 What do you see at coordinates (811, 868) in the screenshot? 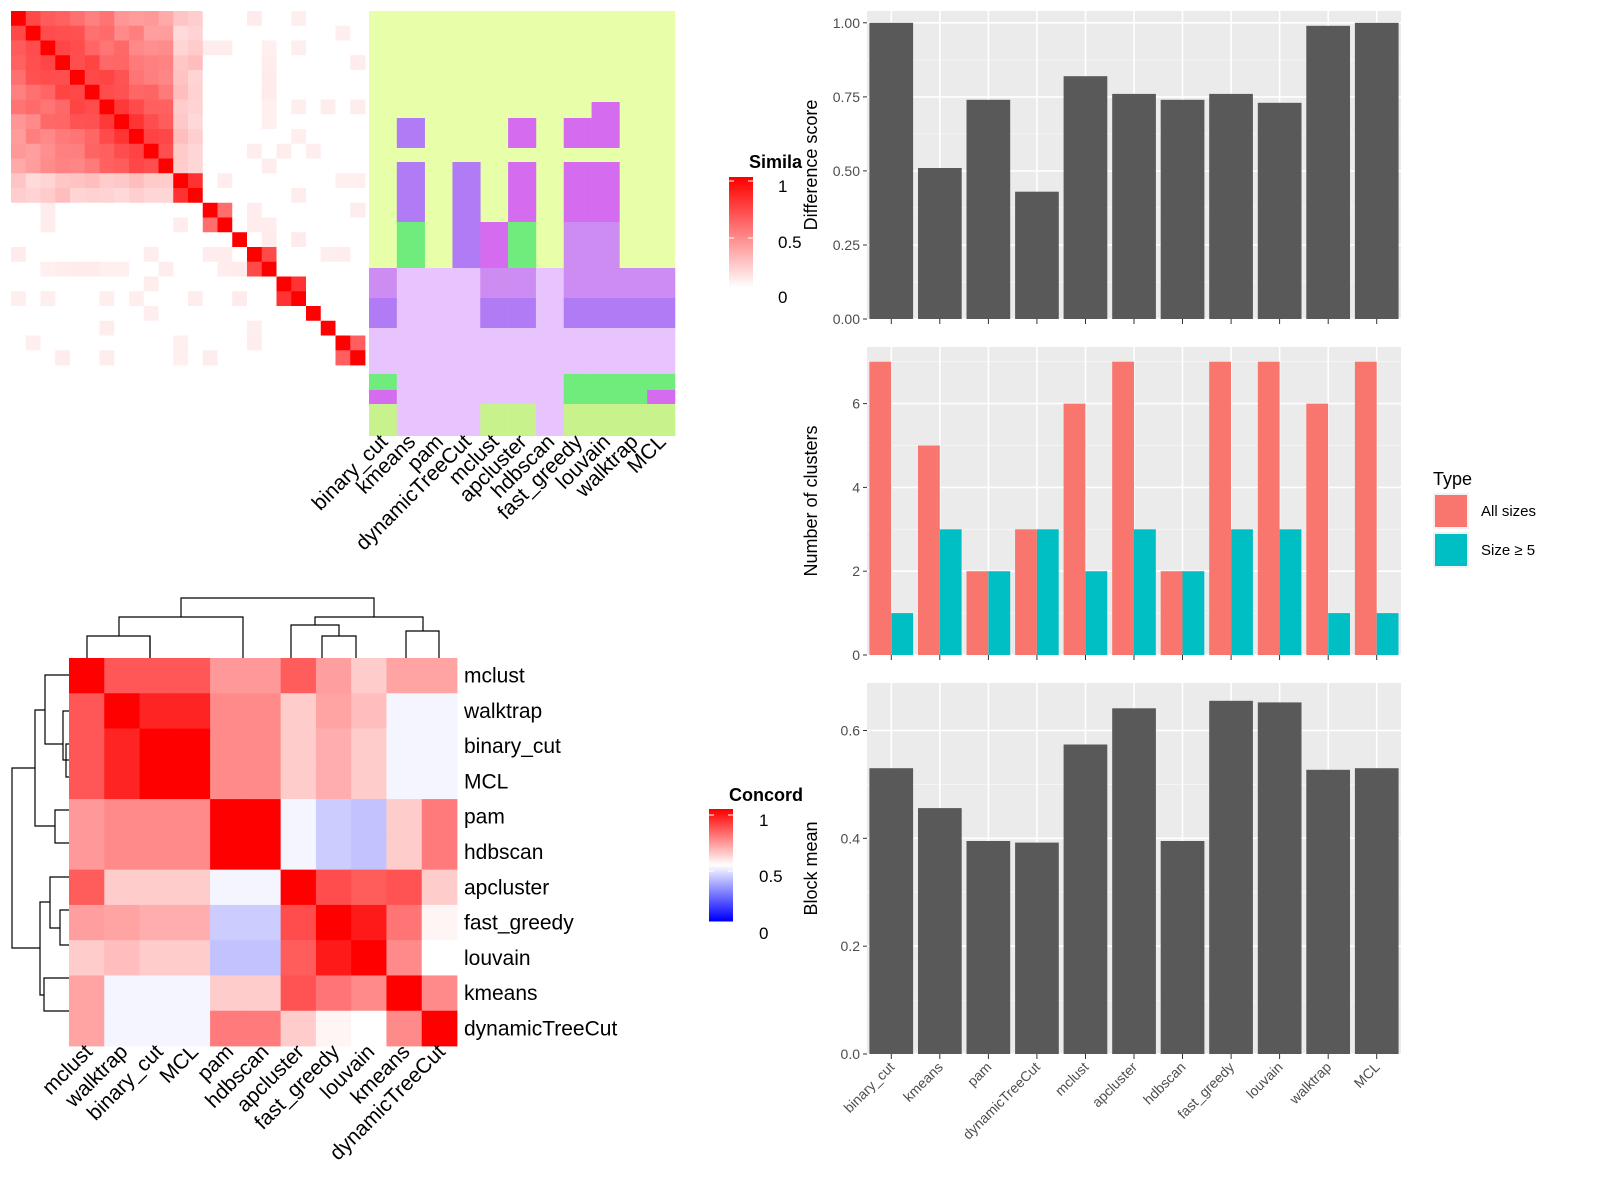
I see `y-axis-title: Block mean` at bounding box center [811, 868].